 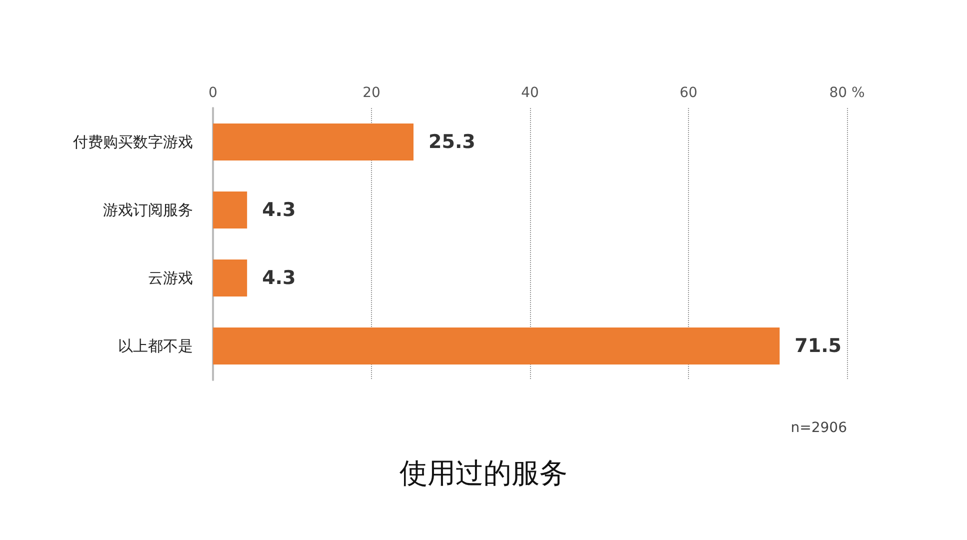 I want to click on y-tick-label: 以上都不是, so click(x=155, y=346).